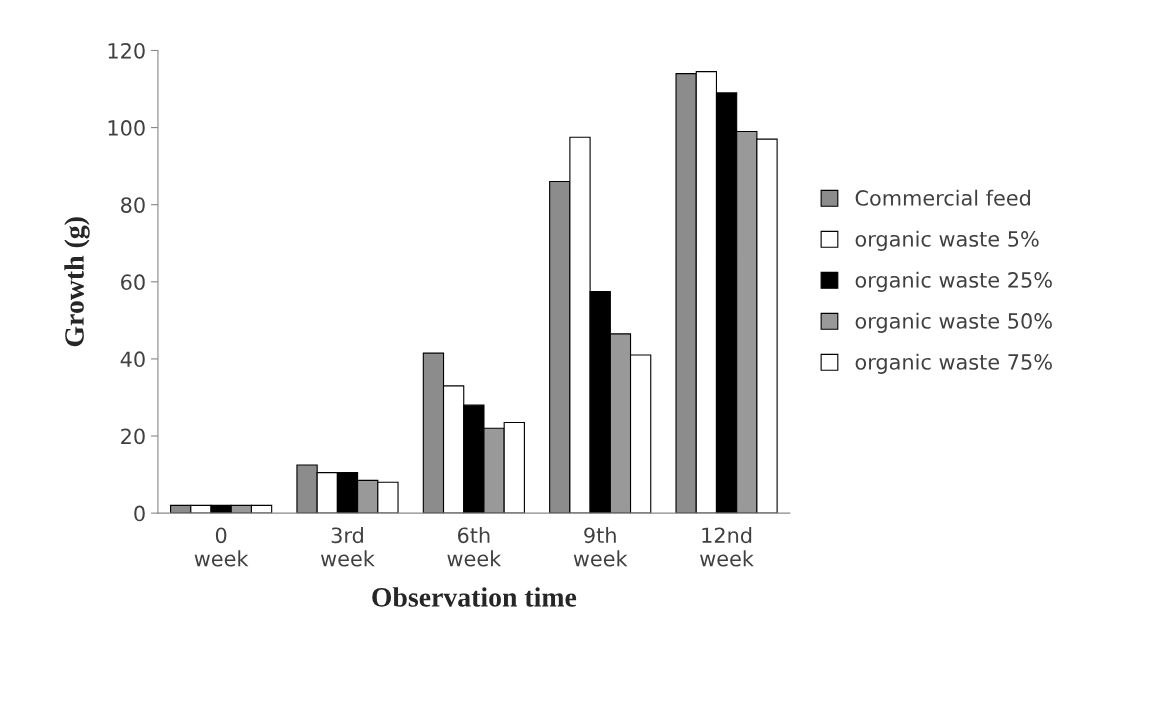 This screenshot has width=1170, height=701. Describe the element at coordinates (126, 50) in the screenshot. I see `y-tick-label: 120` at that location.